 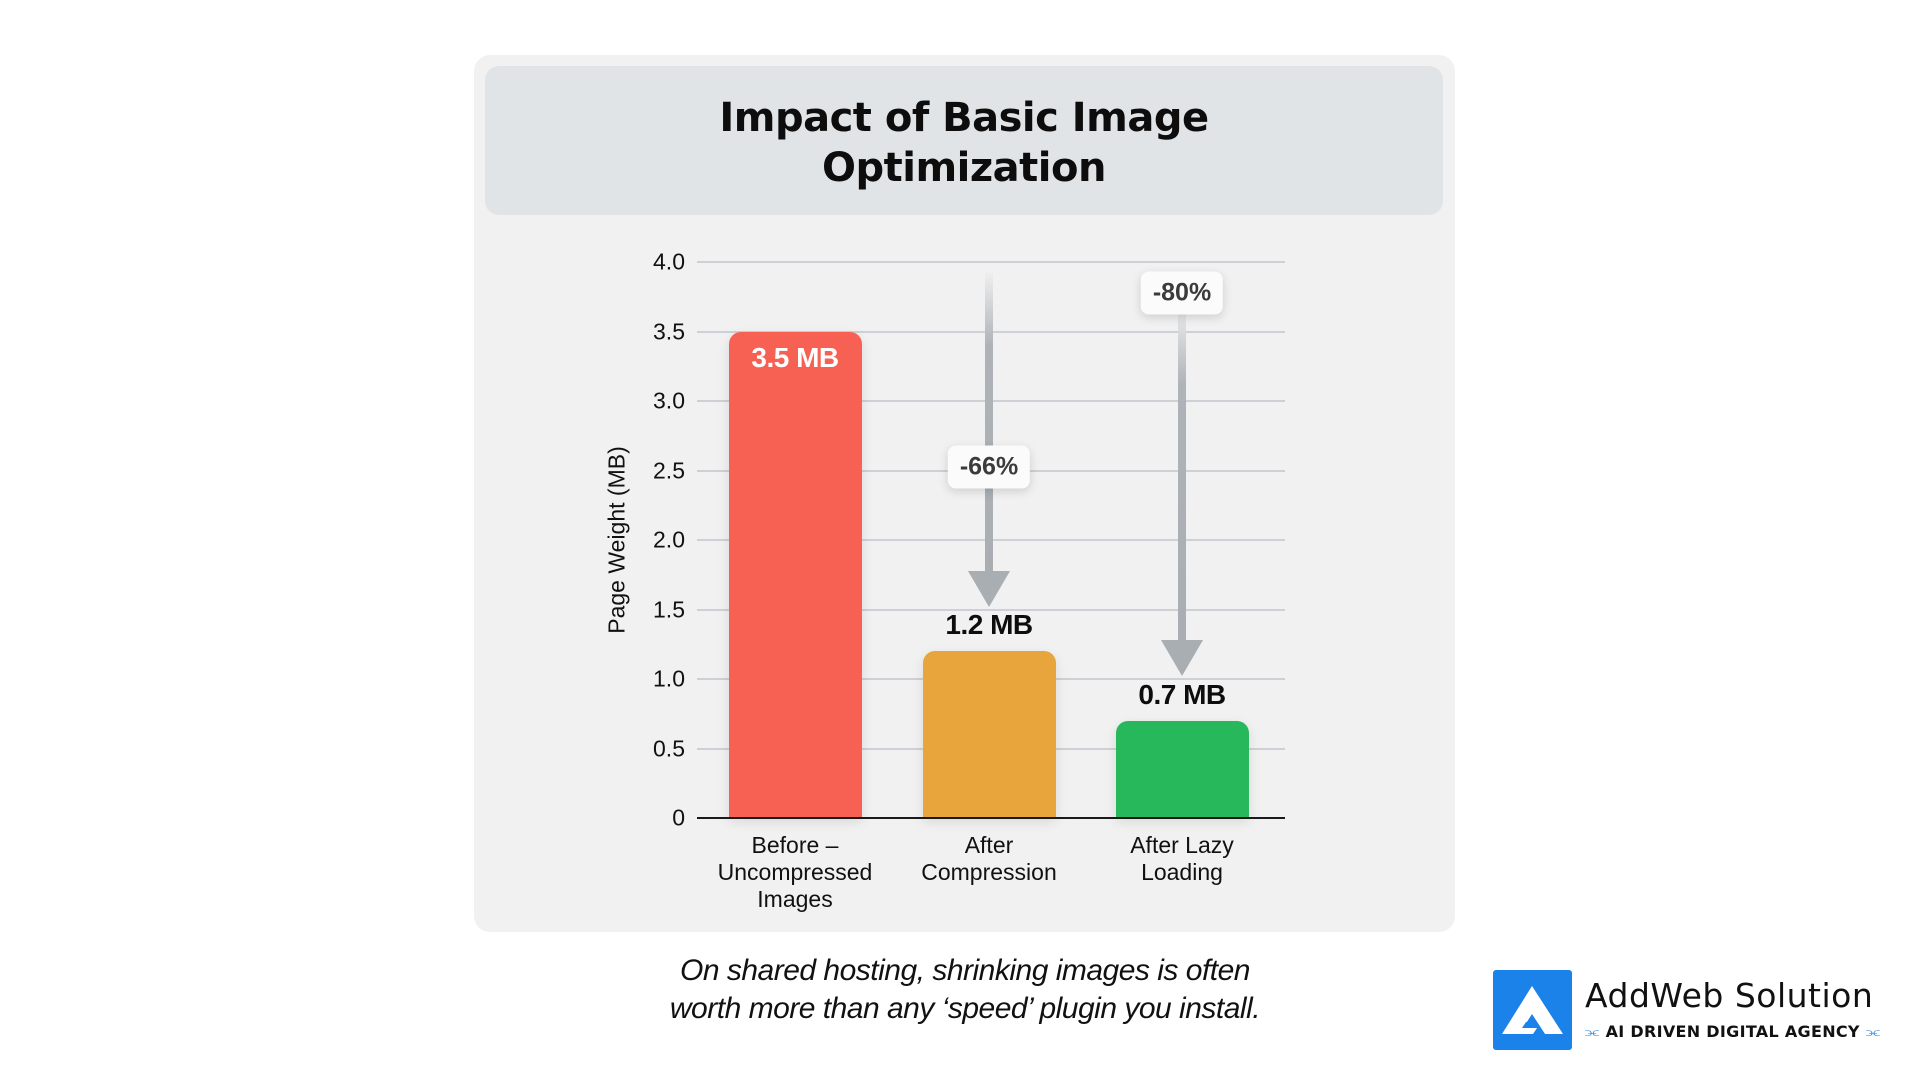 What do you see at coordinates (1182, 694) in the screenshot?
I see `bar-value-label: 0.7 MB` at bounding box center [1182, 694].